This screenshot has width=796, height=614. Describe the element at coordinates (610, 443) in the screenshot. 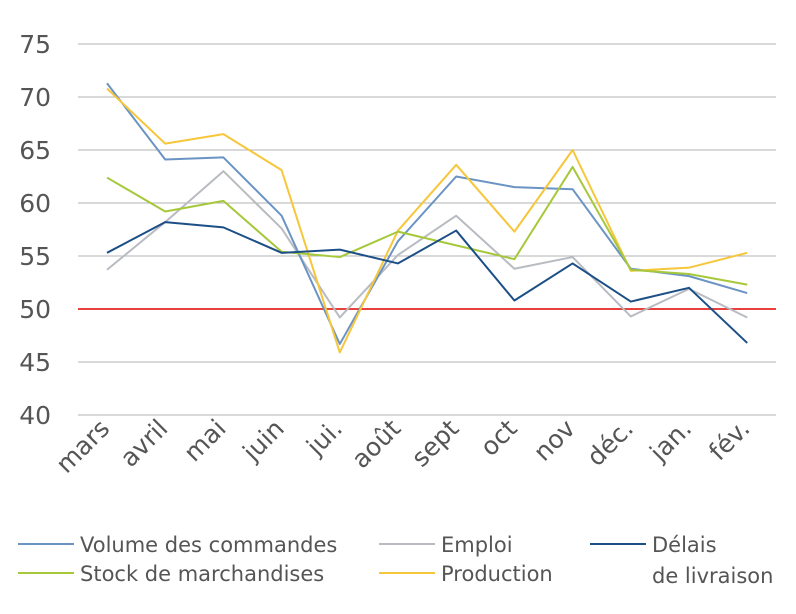

I see `x-tick-label: déc.` at that location.